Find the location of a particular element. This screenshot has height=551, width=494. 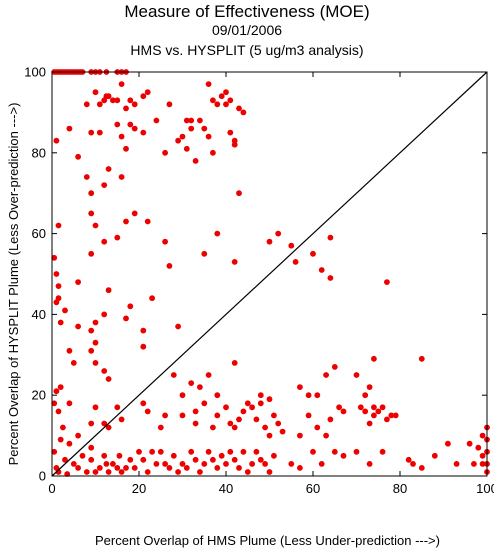

chart-subtitle: HMS vs. HYSPLIT (5 ug/m3 analysis) is located at coordinates (247, 50).